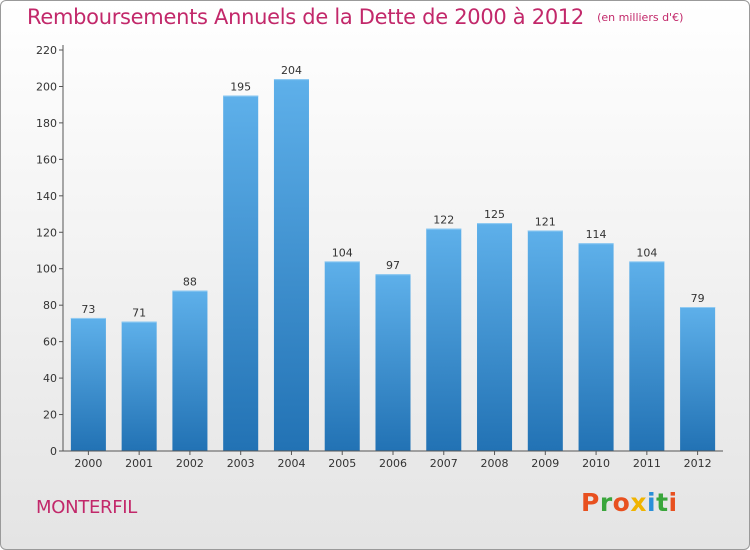 Image resolution: width=750 pixels, height=550 pixels. What do you see at coordinates (638, 502) in the screenshot?
I see `logo-letter: x` at bounding box center [638, 502].